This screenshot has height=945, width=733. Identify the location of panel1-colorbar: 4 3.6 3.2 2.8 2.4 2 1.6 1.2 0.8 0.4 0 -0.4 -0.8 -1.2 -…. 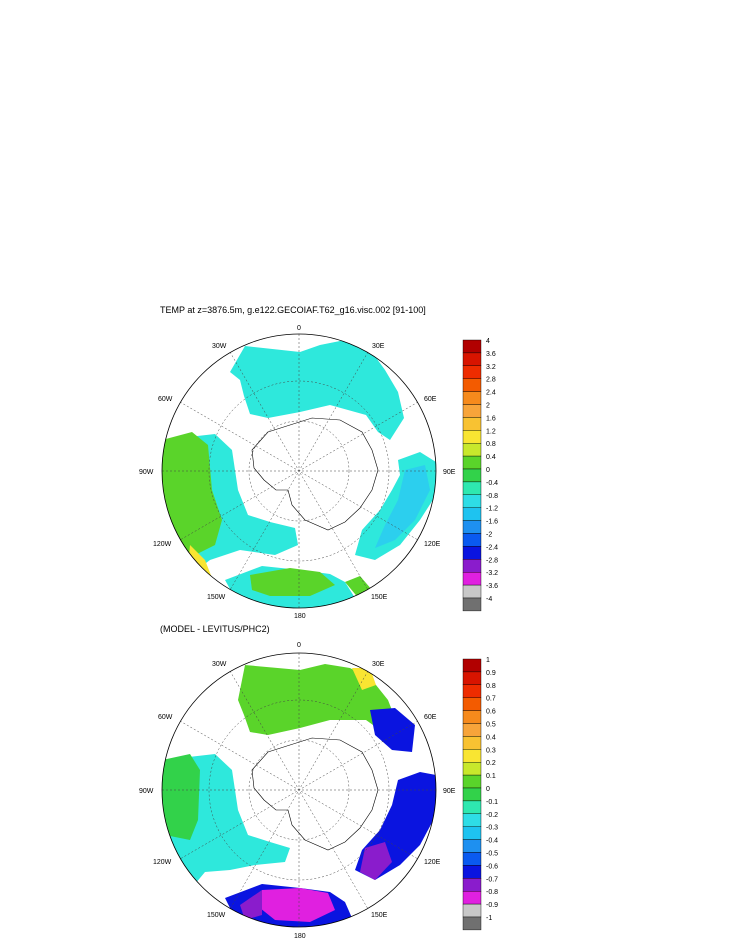
(480, 475).